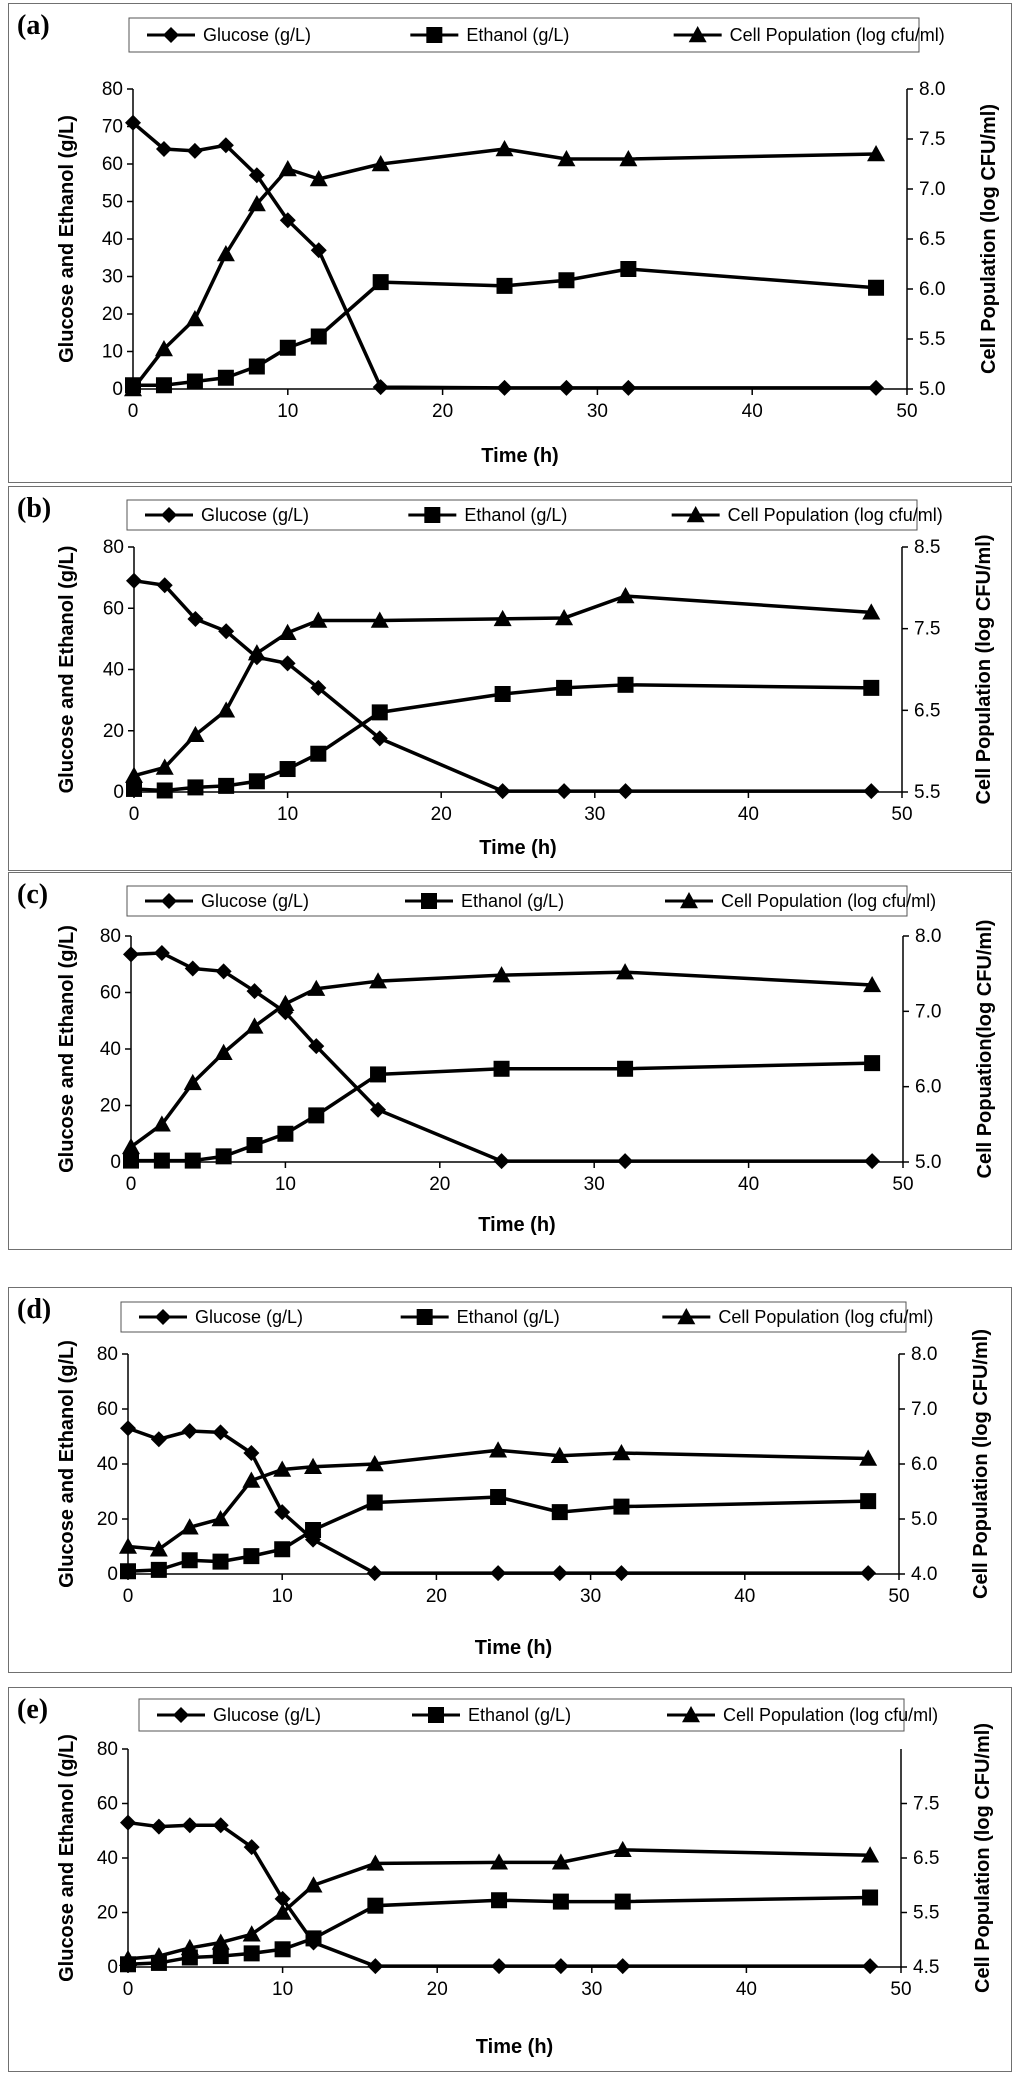  Describe the element at coordinates (33, 1709) in the screenshot. I see `panel-label: (e)` at that location.